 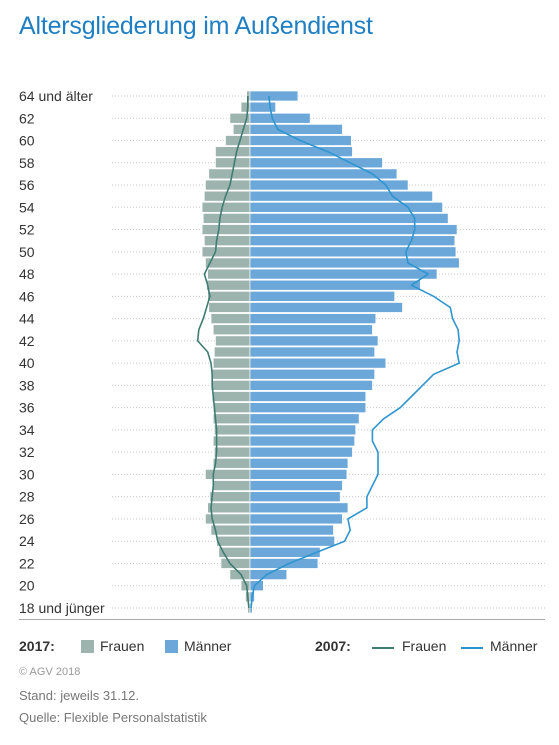 I want to click on line-frauen-2007, so click(x=223, y=352).